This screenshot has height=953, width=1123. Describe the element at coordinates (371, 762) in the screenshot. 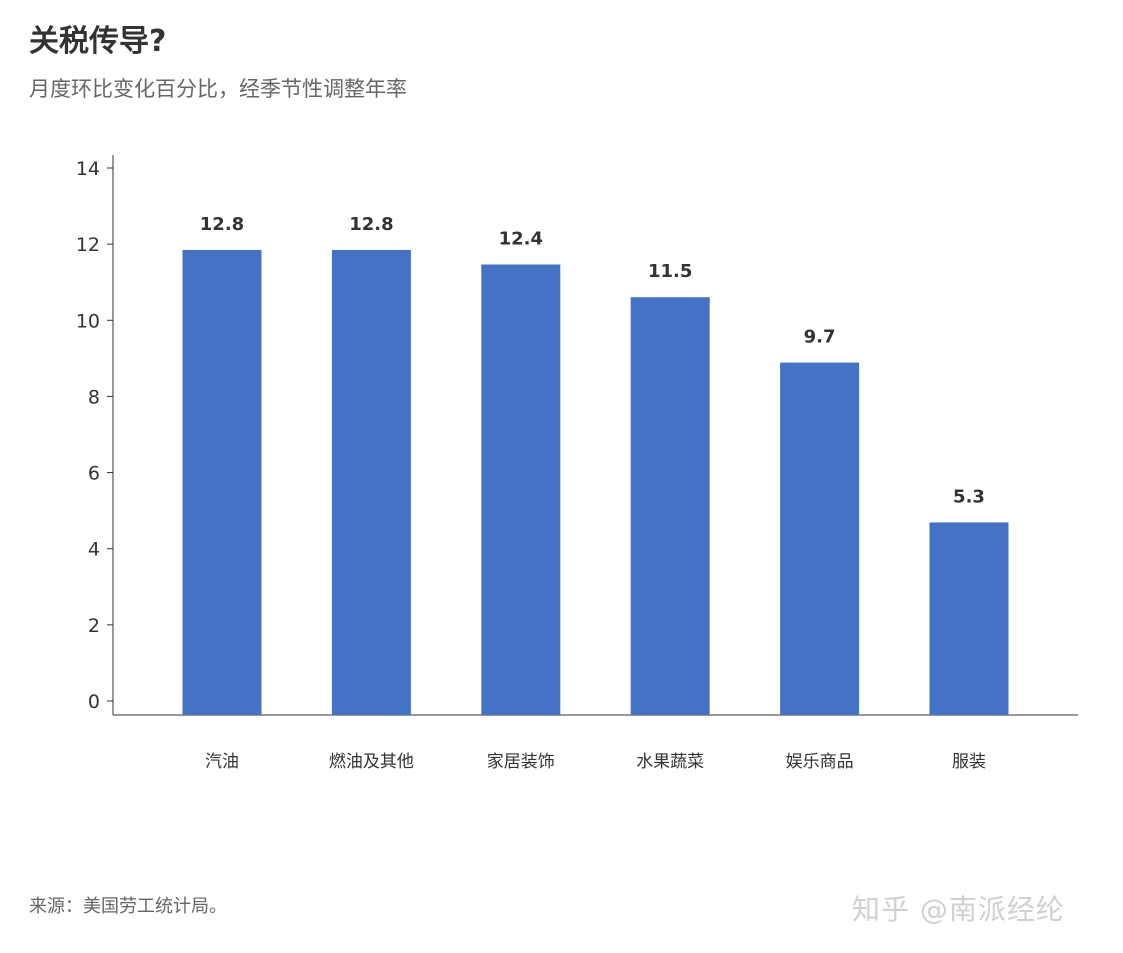

I see `x-tick-label: 燃油及其他` at that location.